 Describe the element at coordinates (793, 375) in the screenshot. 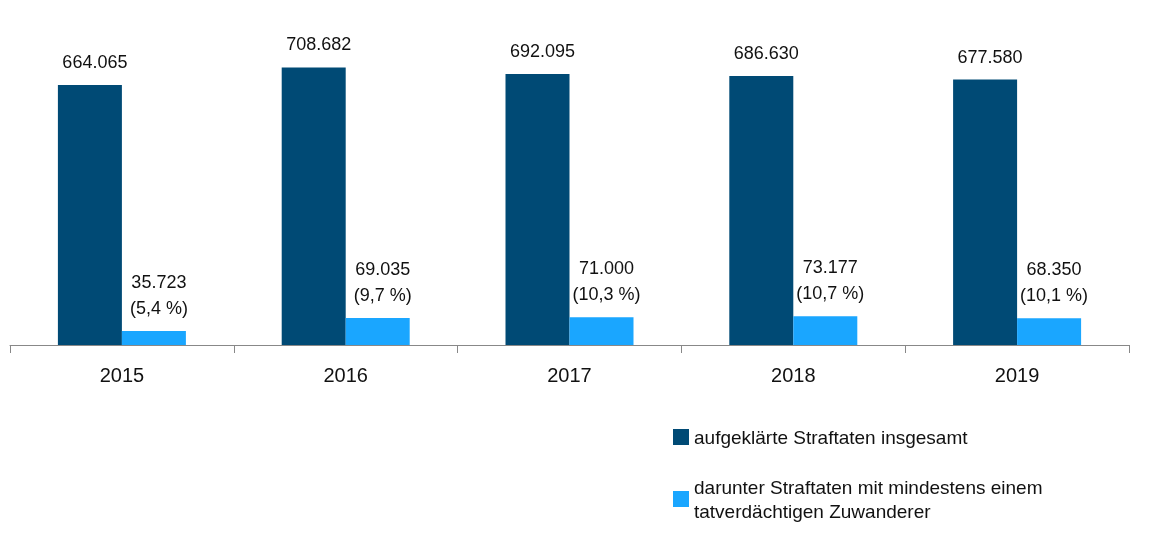

I see `x-tick-label: 2018` at that location.